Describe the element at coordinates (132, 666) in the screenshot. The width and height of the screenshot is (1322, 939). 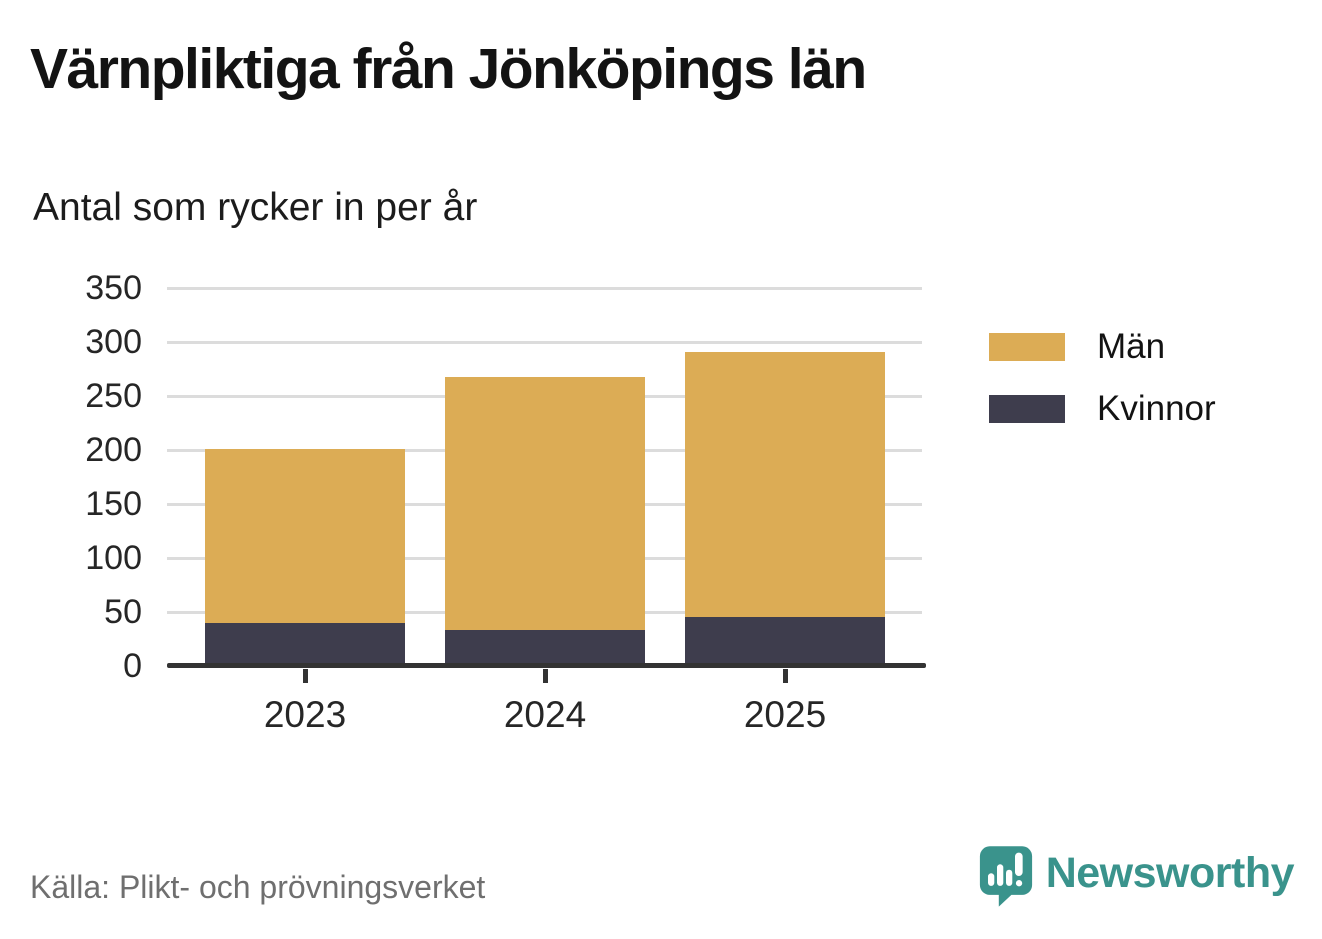
I see `y-tick-label-0: 0` at that location.